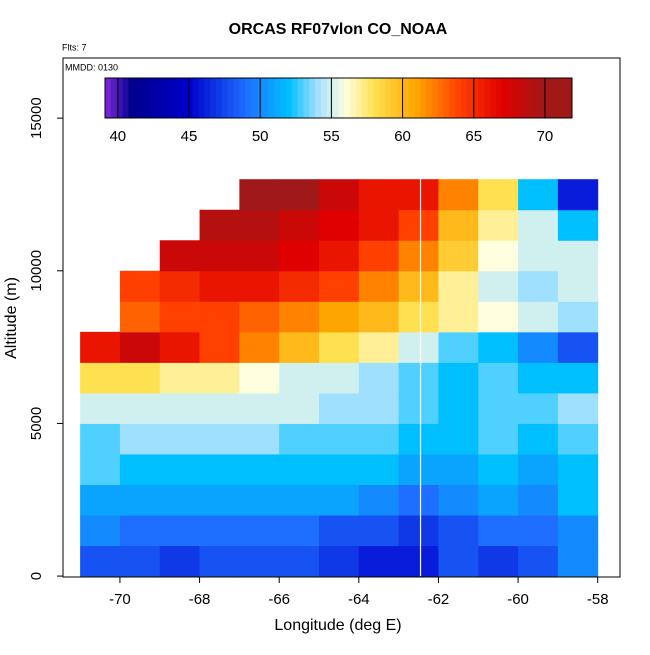  Describe the element at coordinates (359, 599) in the screenshot. I see `x-tick-label: -64` at that location.